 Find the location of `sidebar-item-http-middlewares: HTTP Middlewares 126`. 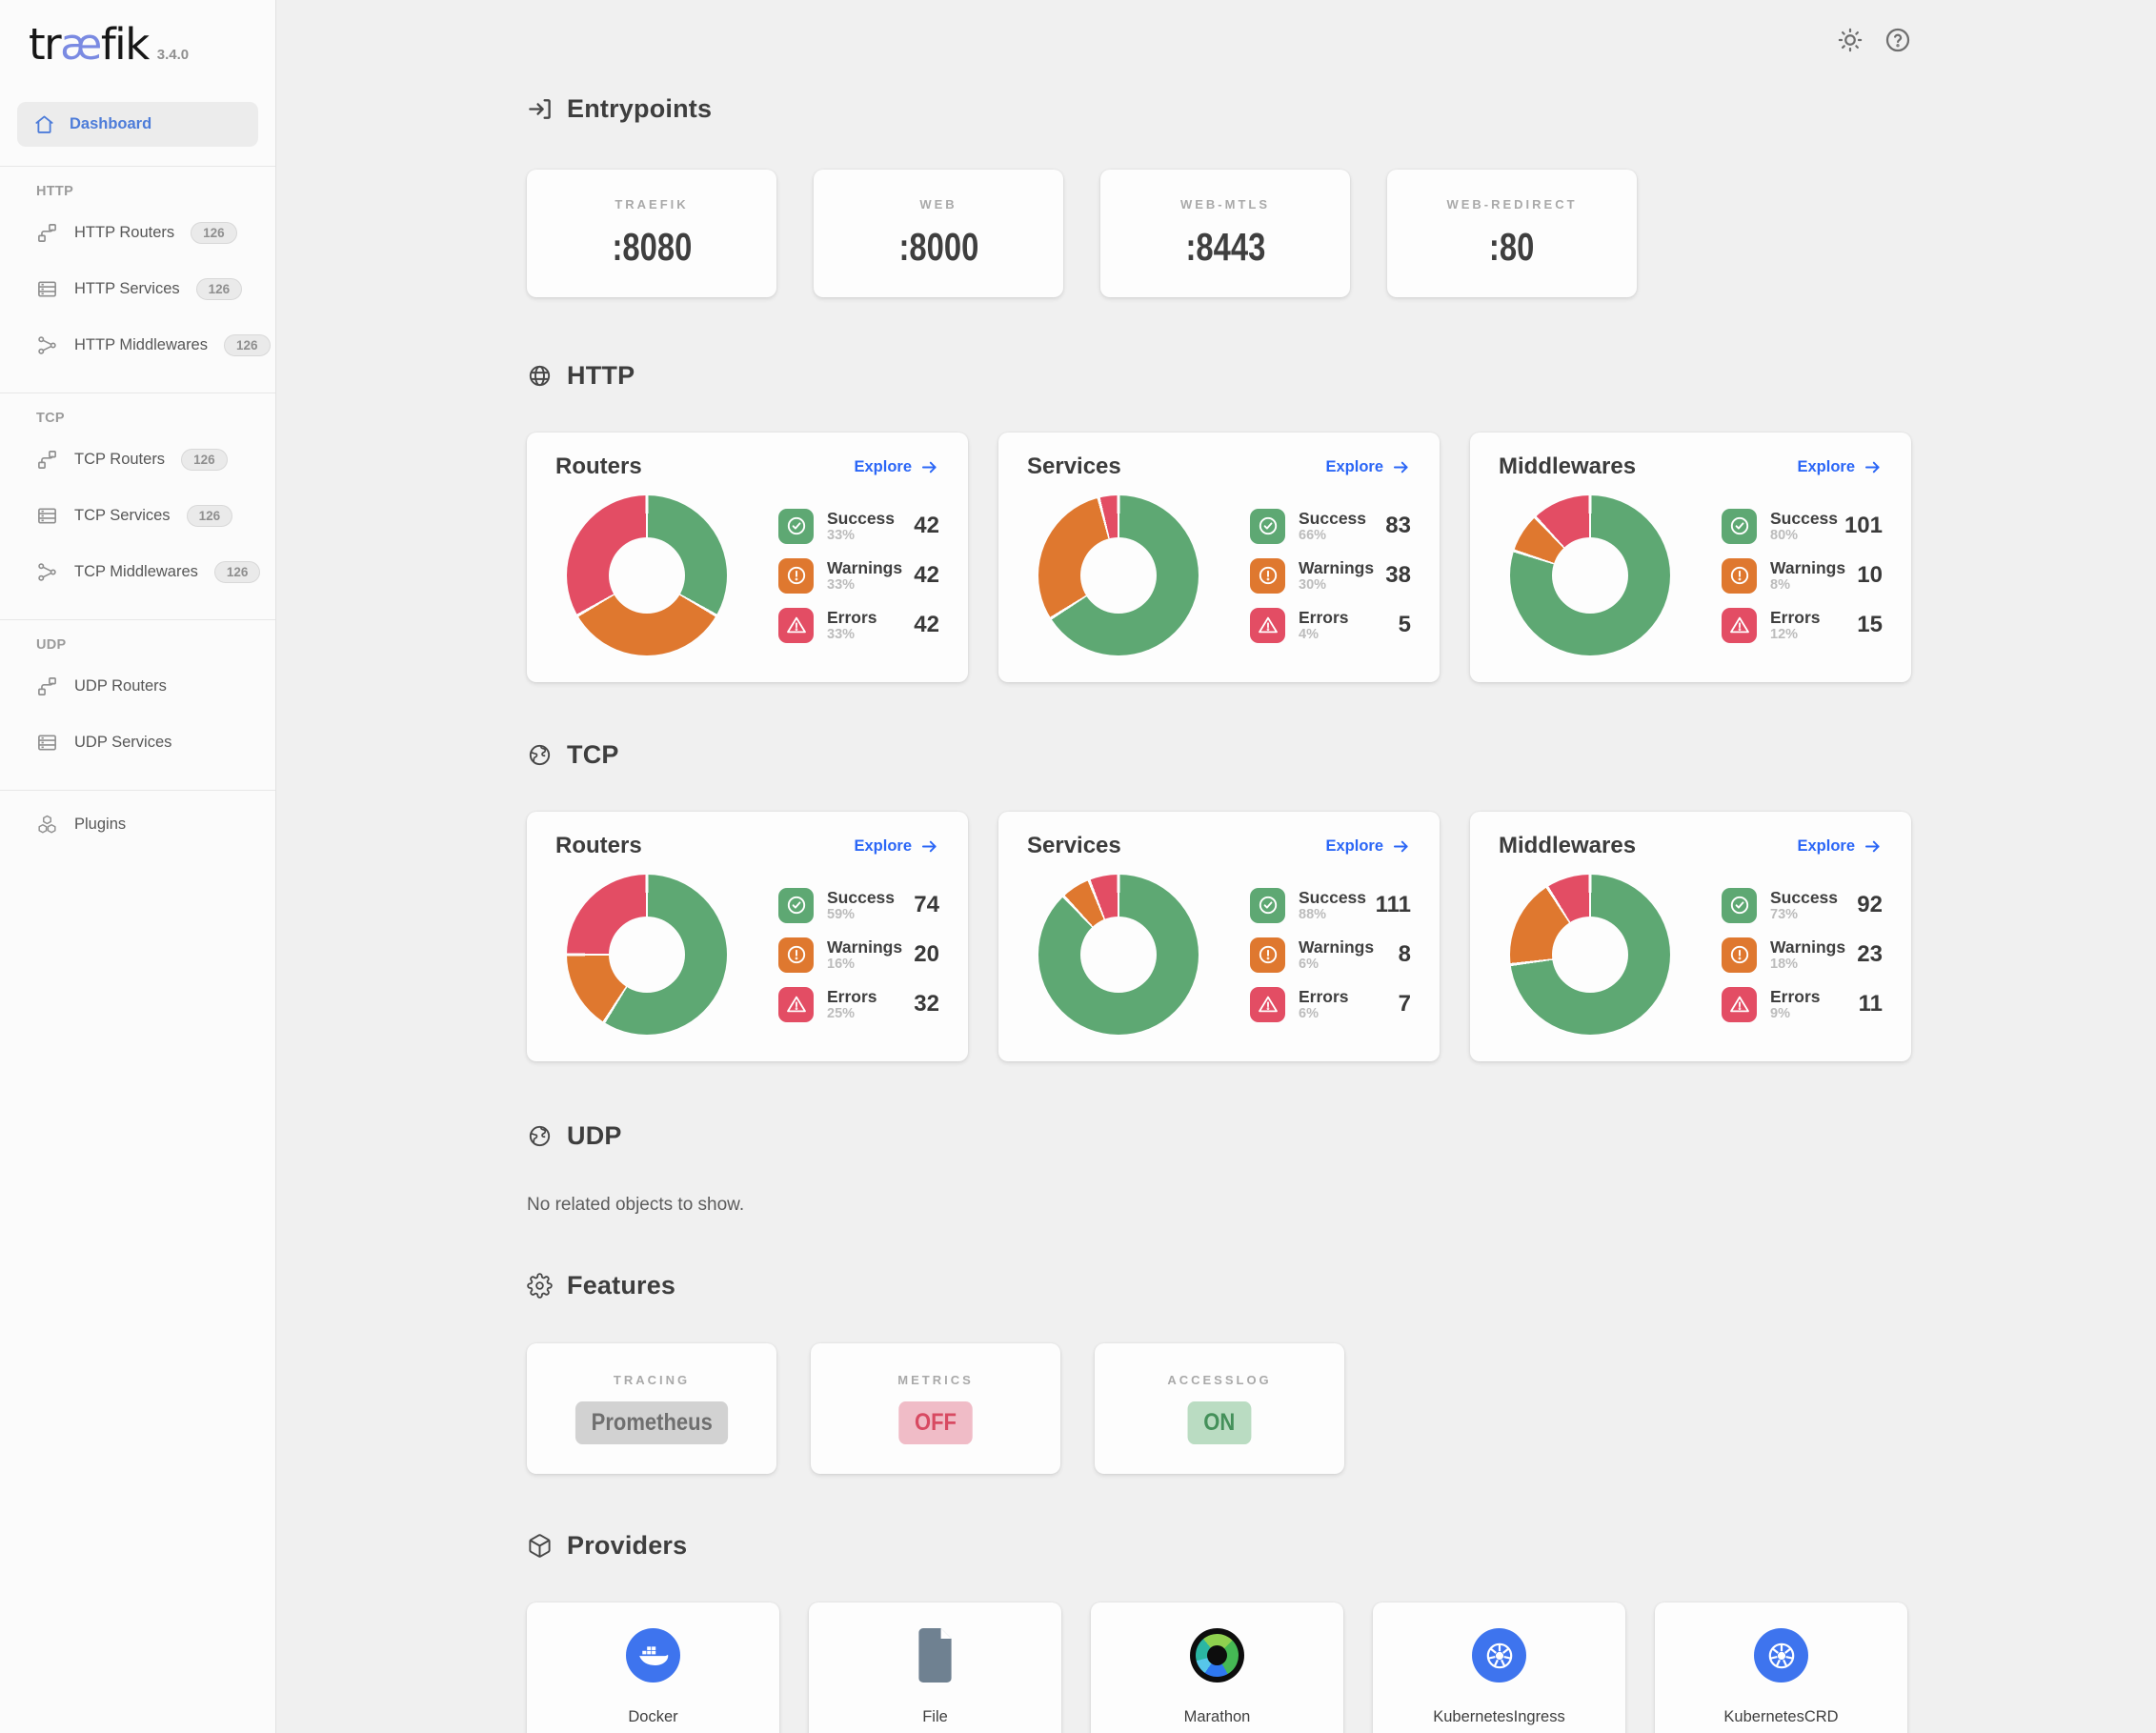

sidebar-item-http-middlewares: HTTP Middlewares 126 is located at coordinates (137, 345).